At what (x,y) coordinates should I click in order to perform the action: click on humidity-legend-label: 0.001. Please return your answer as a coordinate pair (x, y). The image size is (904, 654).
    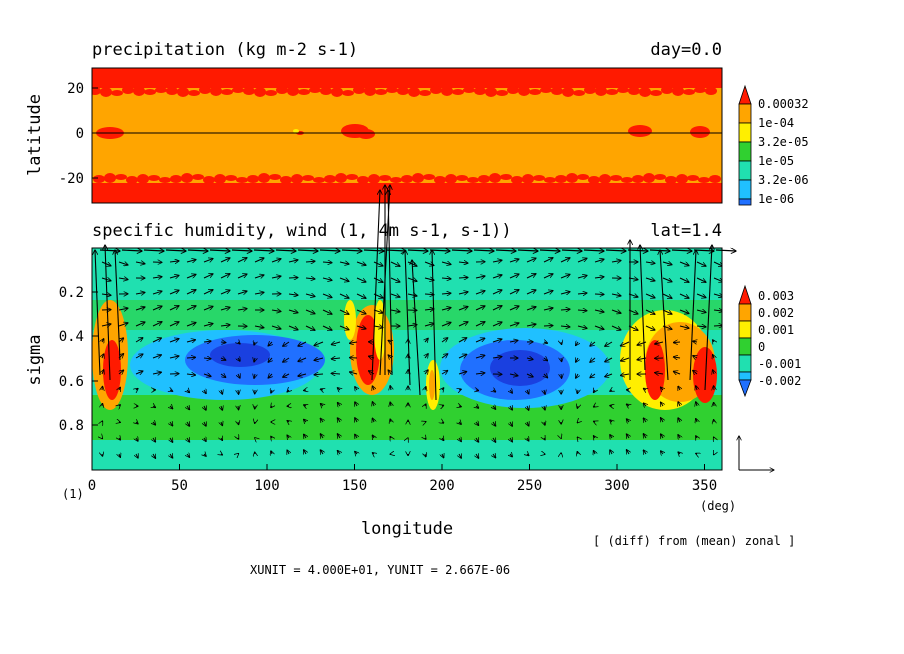
    Looking at the image, I should click on (776, 330).